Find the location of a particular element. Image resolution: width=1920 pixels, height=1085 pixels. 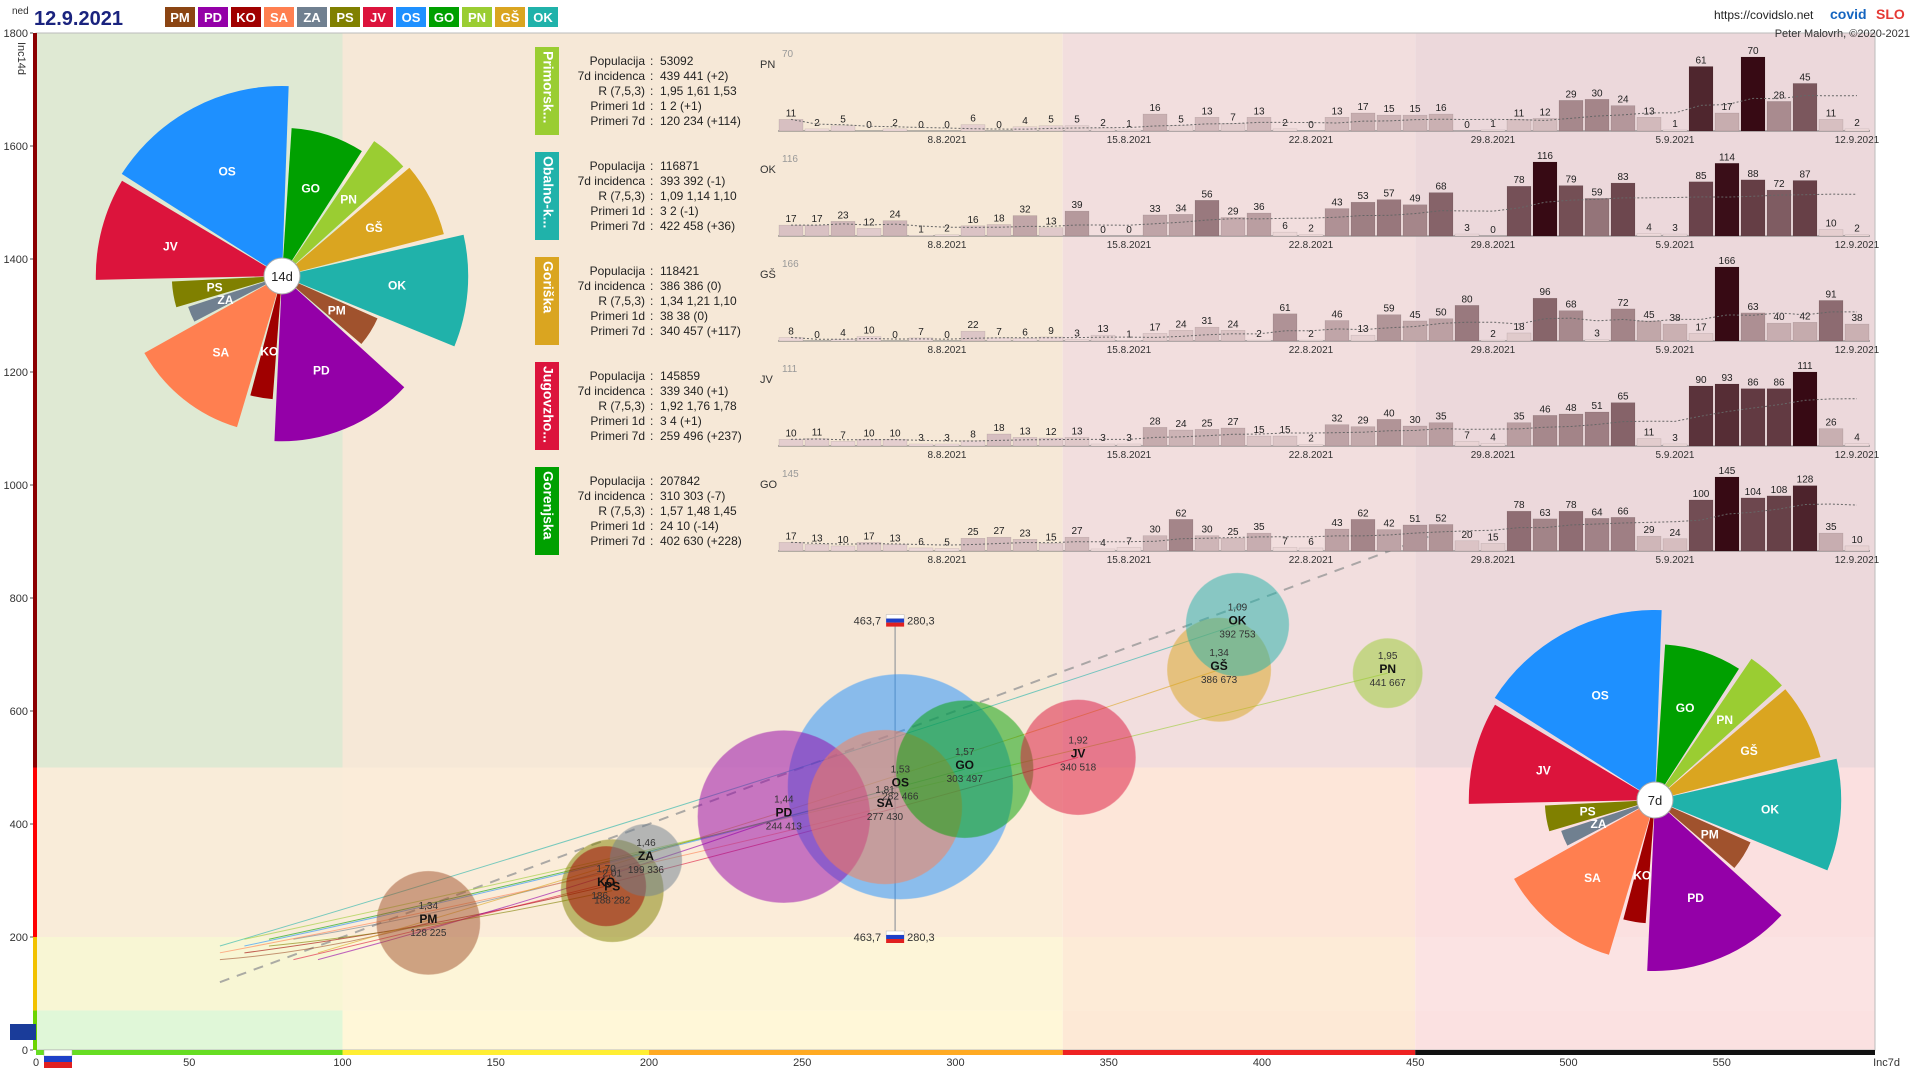

bar-label: 43 is located at coordinates (1337, 523).